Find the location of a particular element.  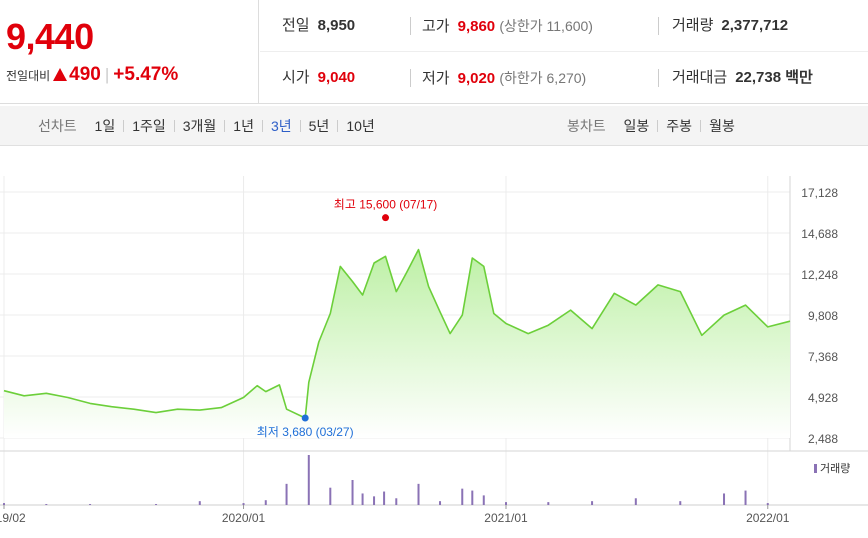

period-10y-button: 10년 is located at coordinates (360, 126).